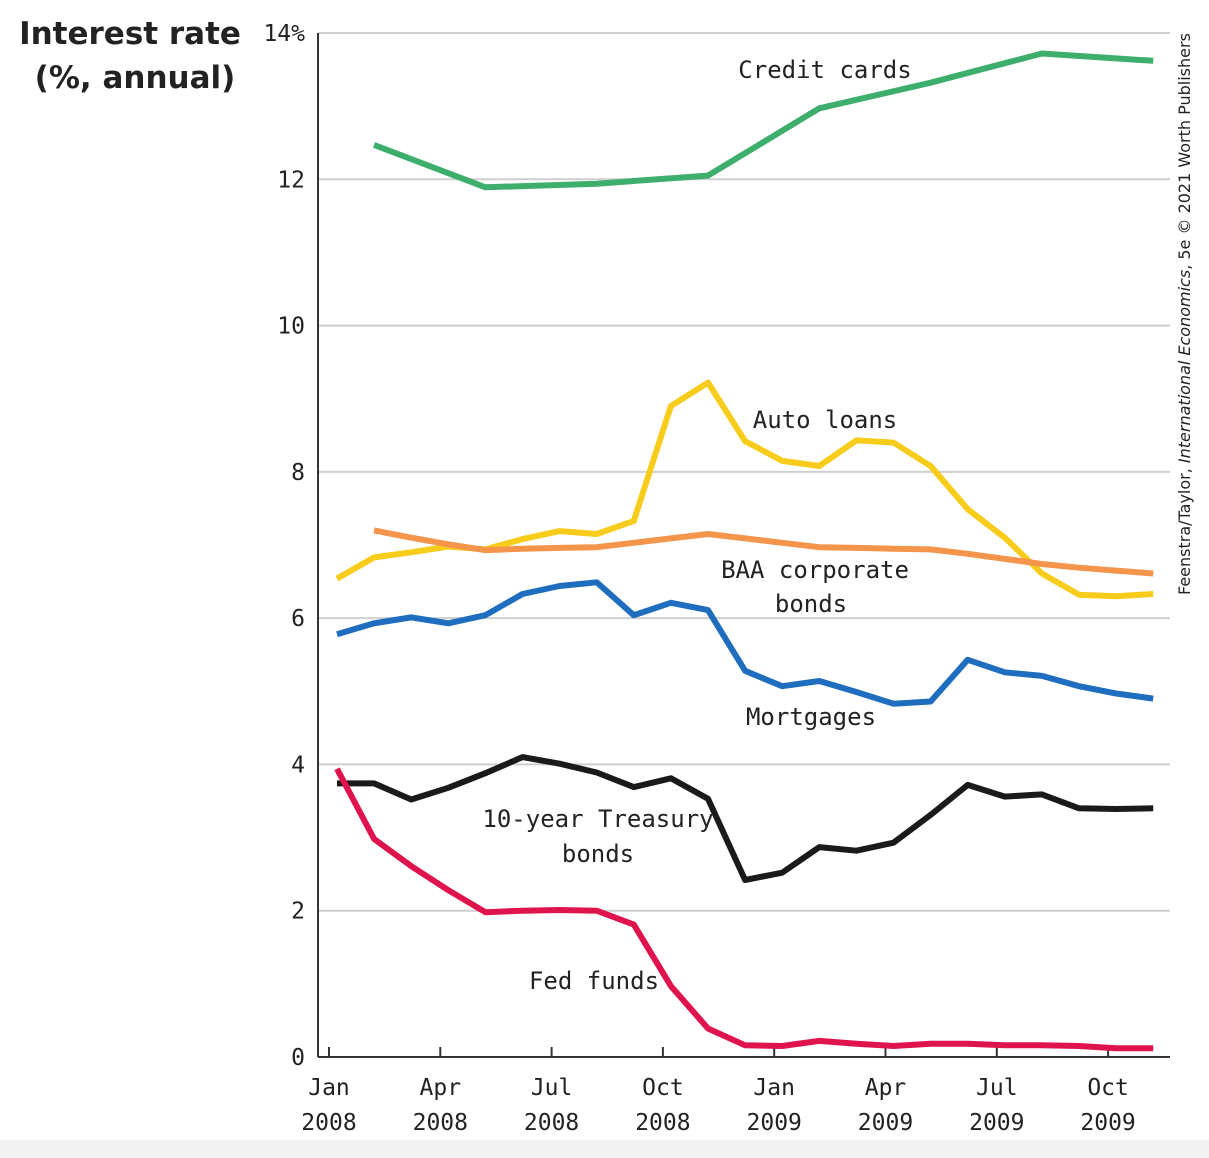 The width and height of the screenshot is (1209, 1158). I want to click on y-tick-label: 12, so click(291, 180).